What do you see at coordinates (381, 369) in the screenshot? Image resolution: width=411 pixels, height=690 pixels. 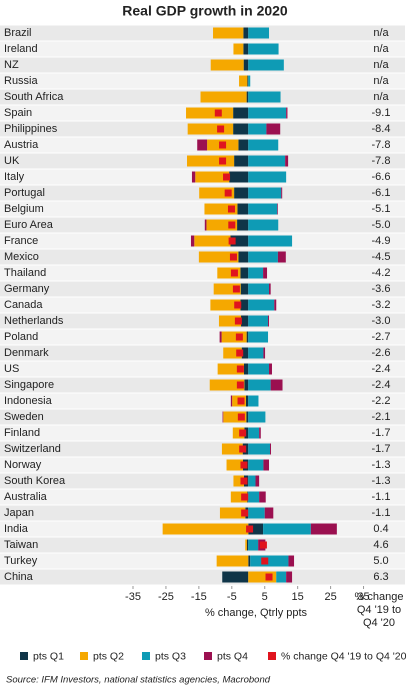 I see `value-label: -2.4` at bounding box center [381, 369].